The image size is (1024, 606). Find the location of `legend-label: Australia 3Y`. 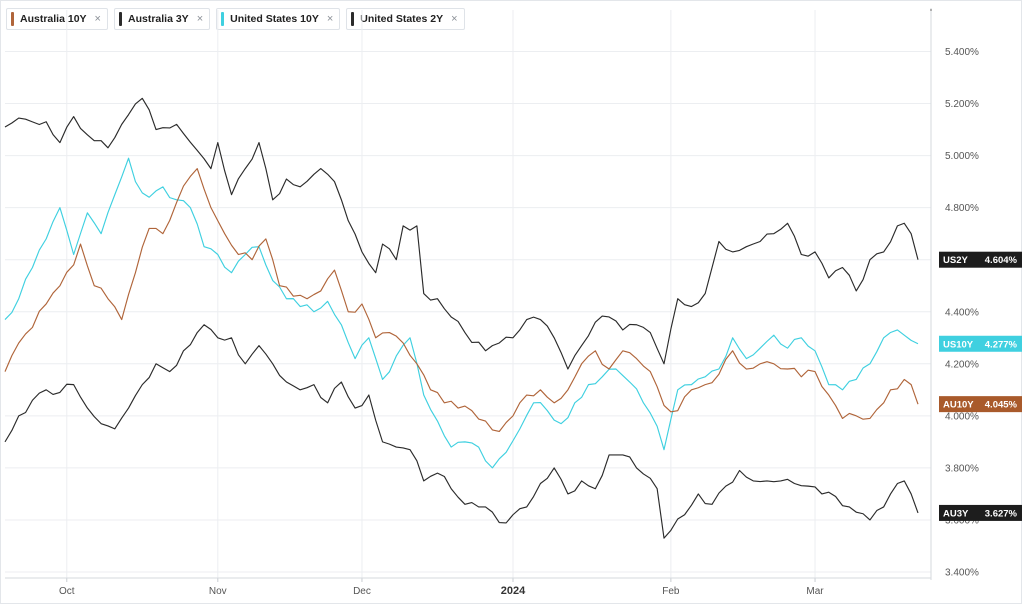

legend-label: Australia 3Y is located at coordinates (158, 19).